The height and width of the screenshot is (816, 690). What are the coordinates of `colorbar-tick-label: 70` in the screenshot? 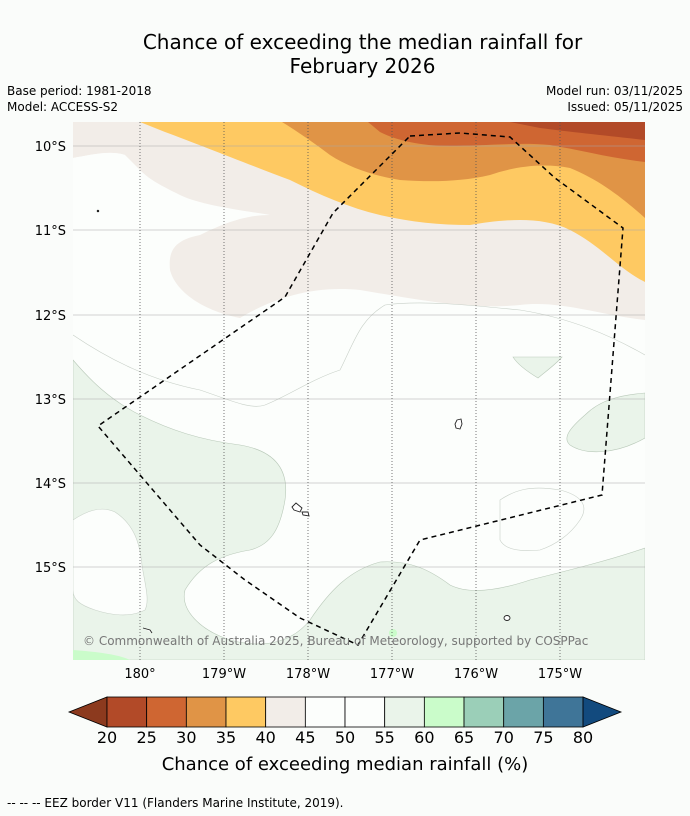 It's located at (504, 737).